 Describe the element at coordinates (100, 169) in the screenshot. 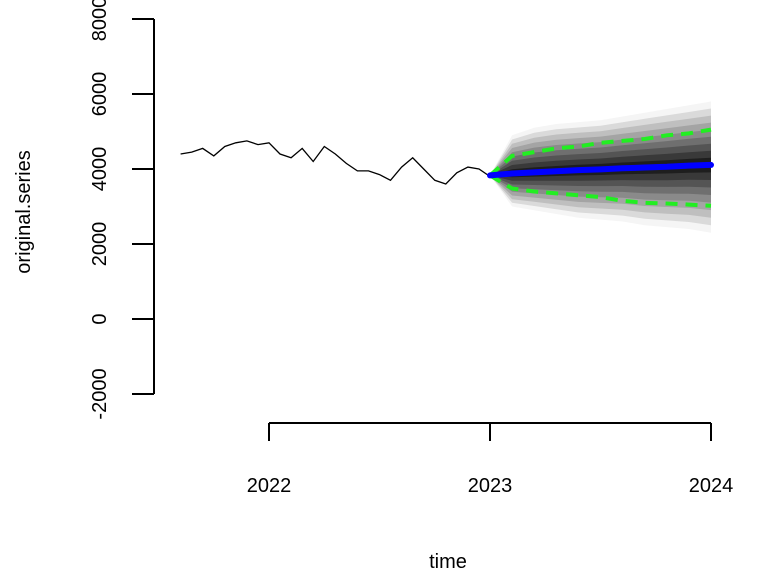

I see `y-tick-label: 4000` at that location.